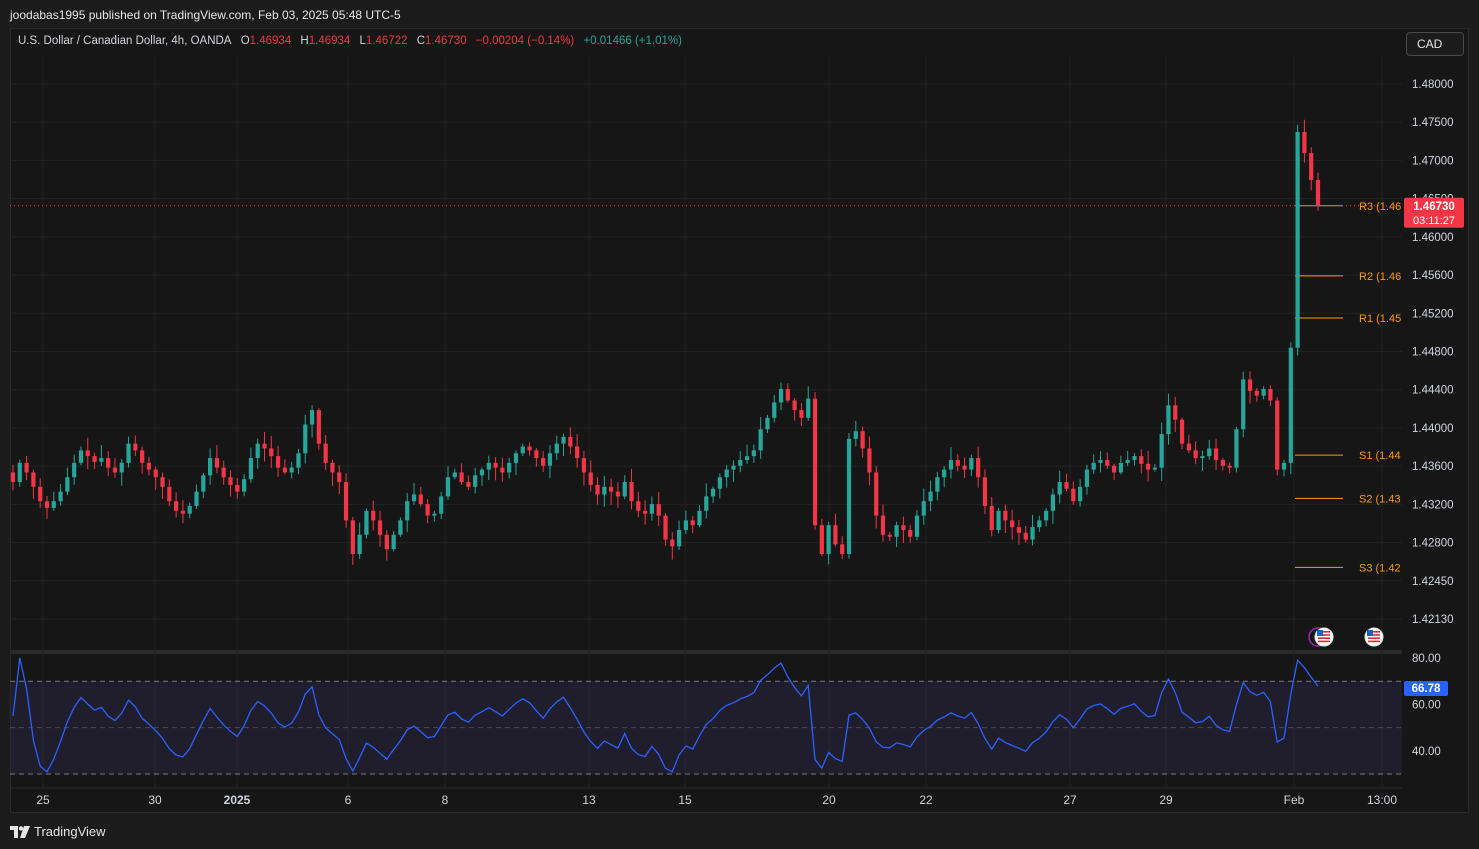 The height and width of the screenshot is (849, 1479). Describe the element at coordinates (1380, 568) in the screenshot. I see `pivot-label: S3 (1.42` at that location.